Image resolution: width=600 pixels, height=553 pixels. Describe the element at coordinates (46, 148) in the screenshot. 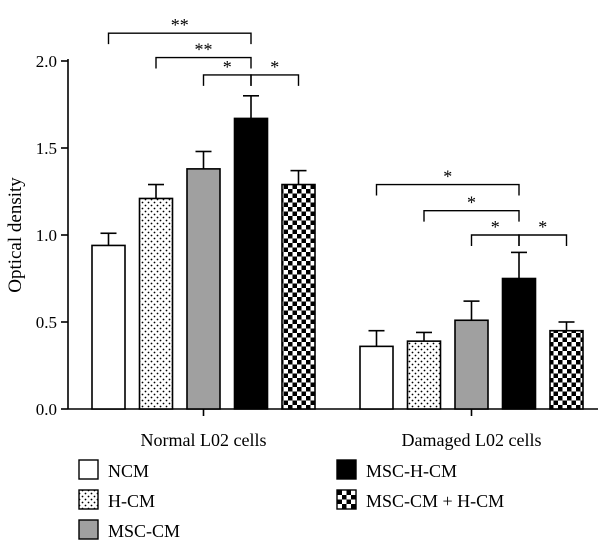

I see `y-tick-label: 1.5` at that location.